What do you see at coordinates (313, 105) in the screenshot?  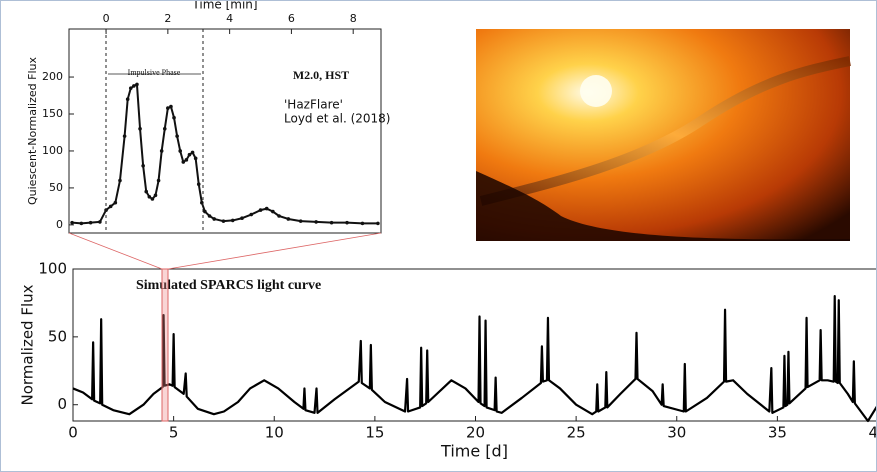 I see `annotation: 'HazFlare'` at bounding box center [313, 105].